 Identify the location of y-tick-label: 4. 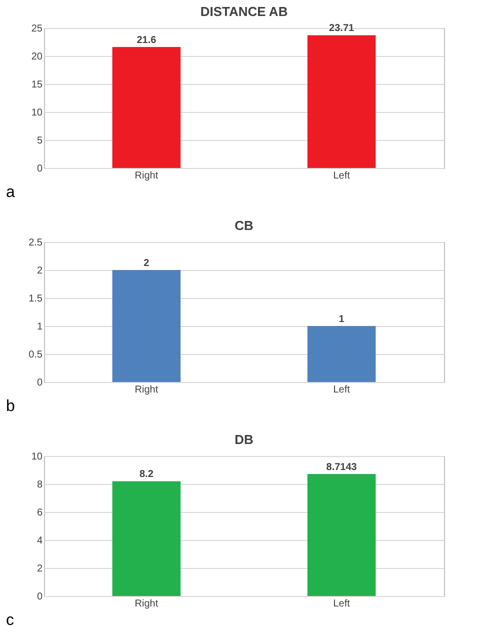
(39, 541).